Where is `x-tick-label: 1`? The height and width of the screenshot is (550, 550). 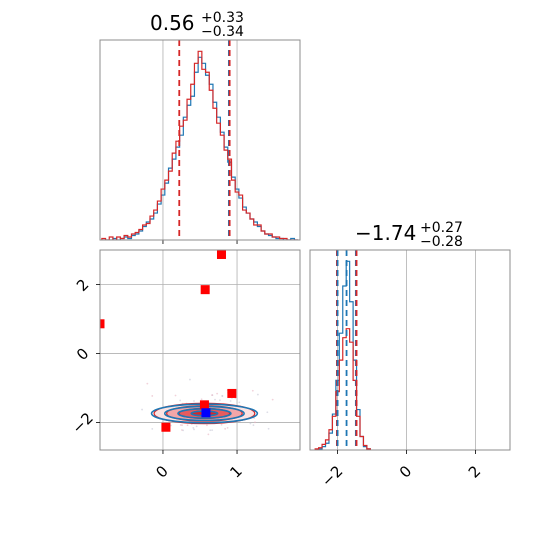 x-tick-label: 1 is located at coordinates (235, 471).